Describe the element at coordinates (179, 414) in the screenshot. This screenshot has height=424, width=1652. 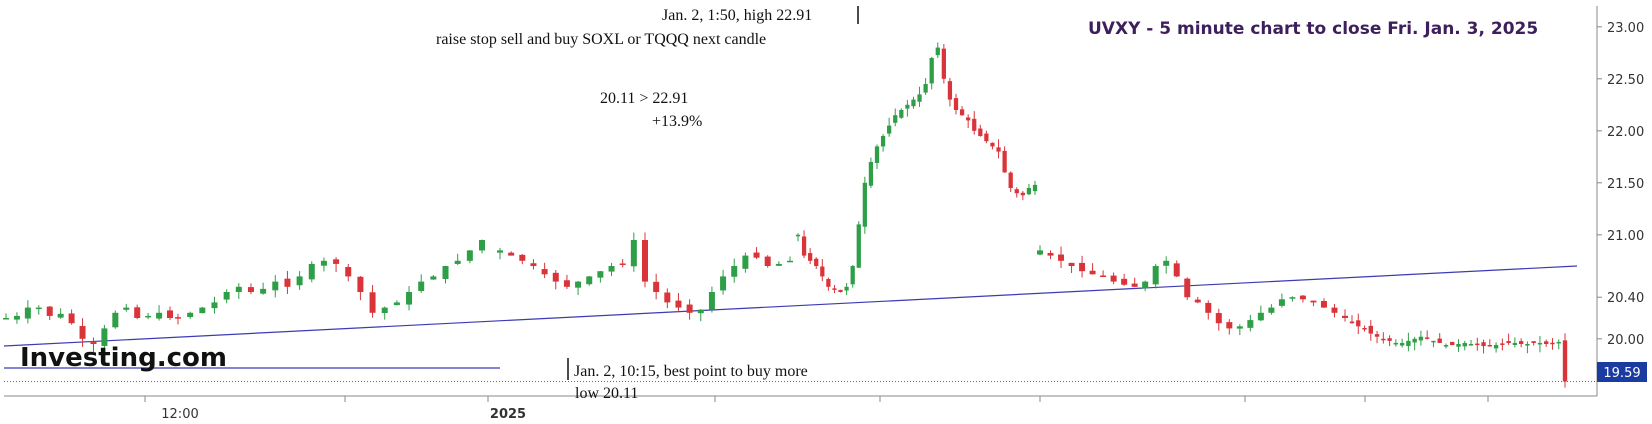
I see `x-tick-label: 12:00` at that location.